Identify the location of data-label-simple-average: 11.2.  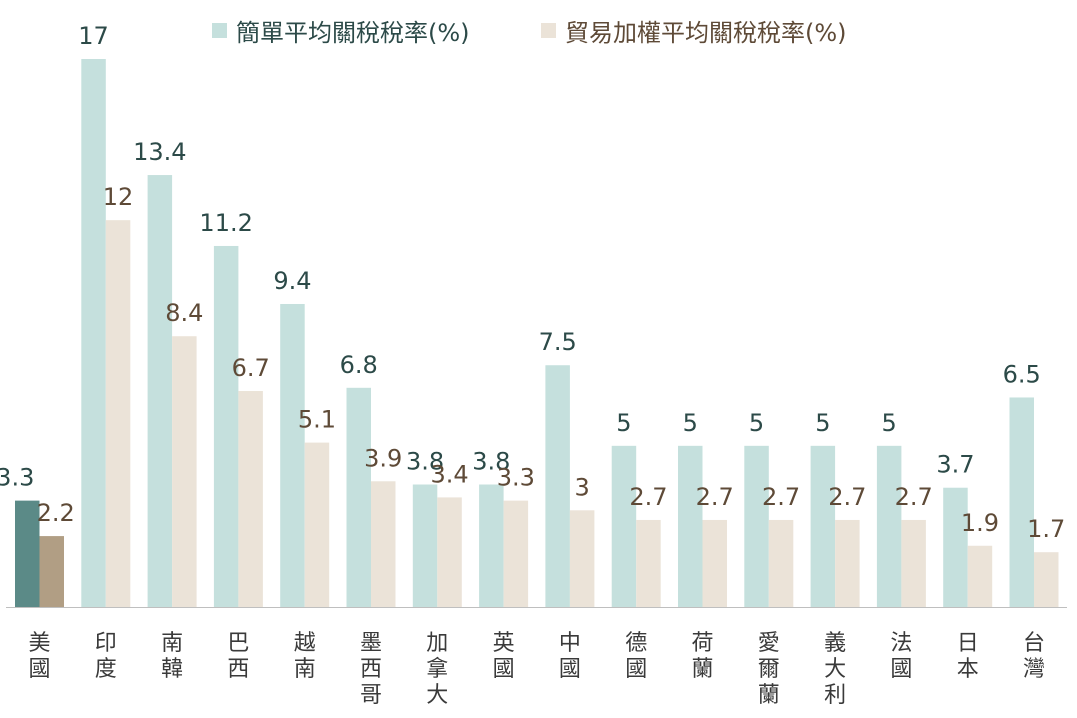
(225, 223).